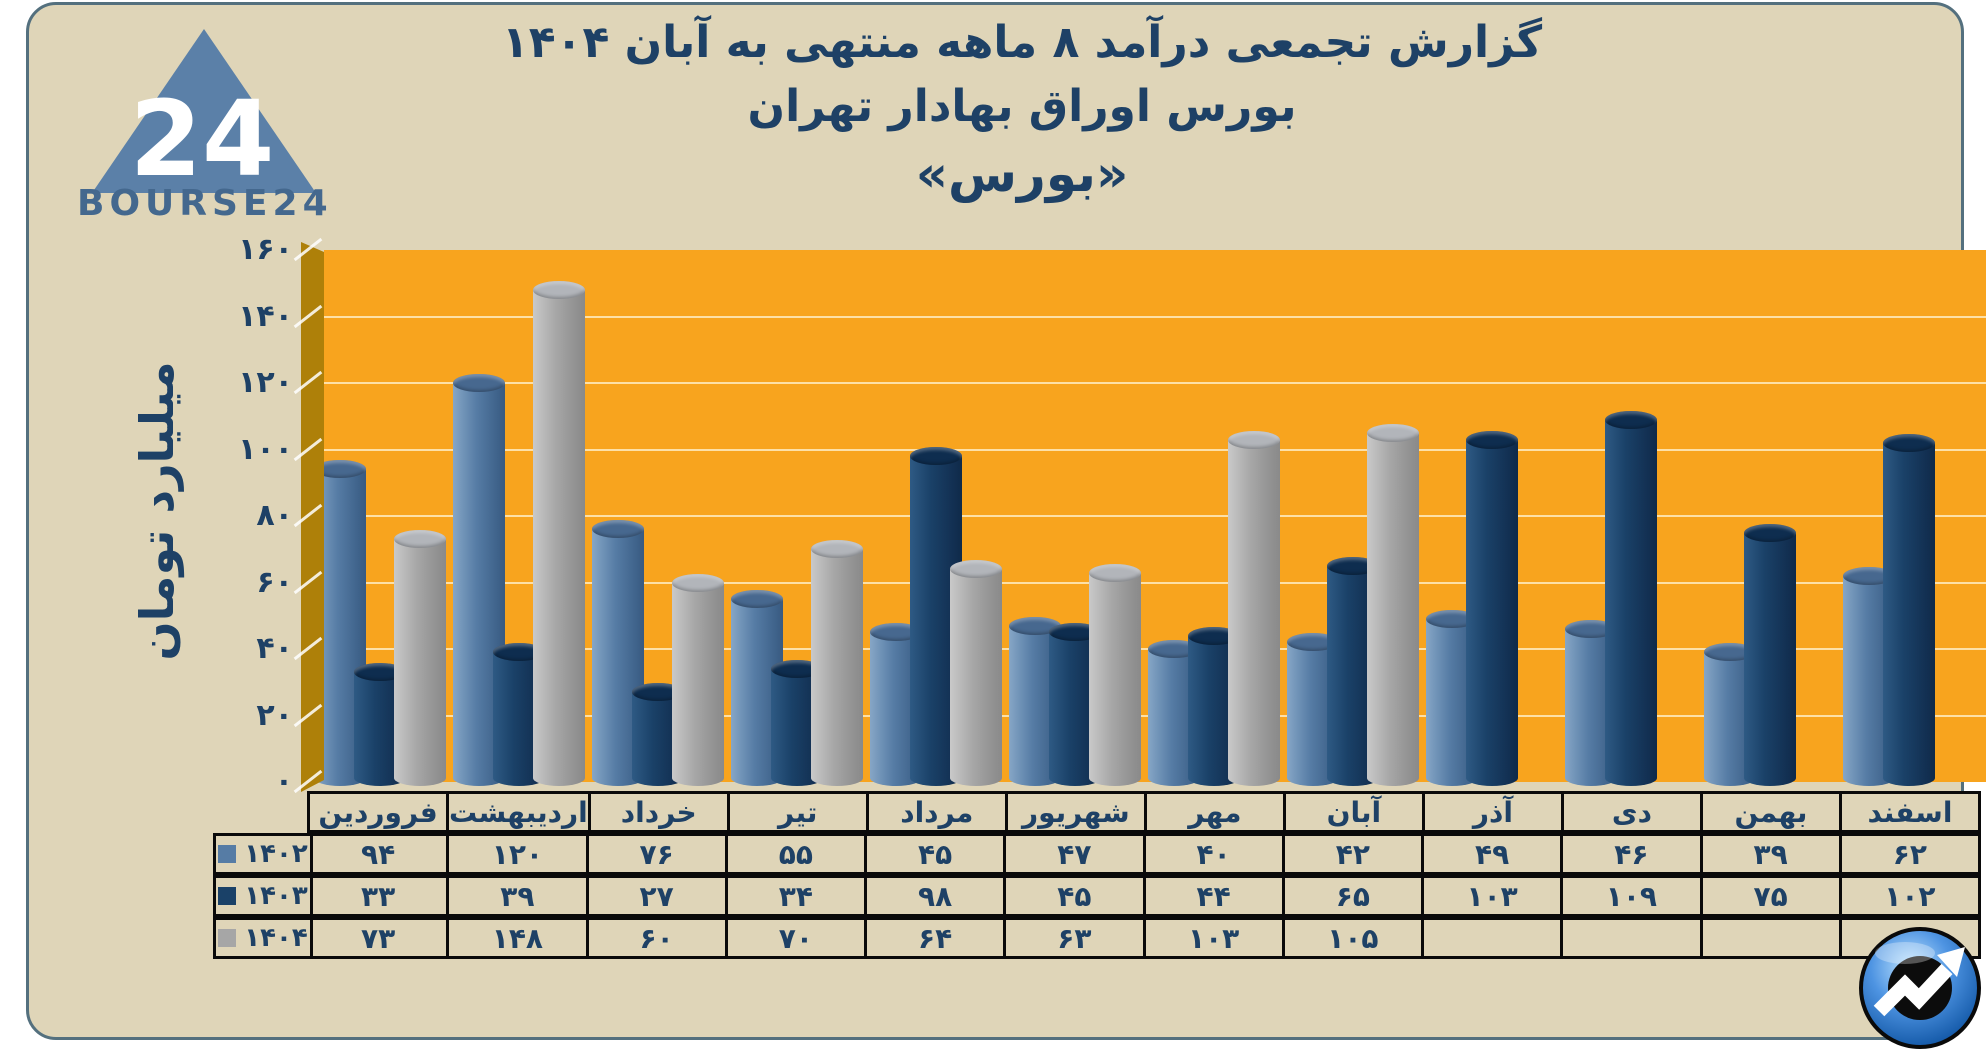 The width and height of the screenshot is (1986, 1059). I want to click on value-cell: ۲۷, so click(655, 896).